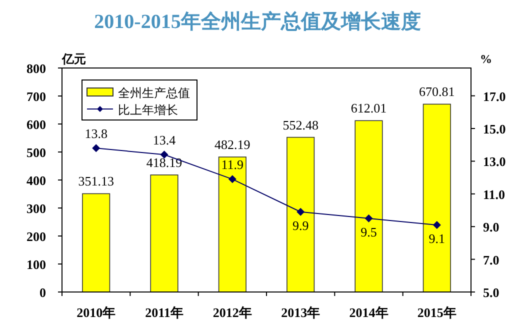 The height and width of the screenshot is (332, 515). What do you see at coordinates (494, 96) in the screenshot?
I see `y2-tick-label: 17.0` at bounding box center [494, 96].